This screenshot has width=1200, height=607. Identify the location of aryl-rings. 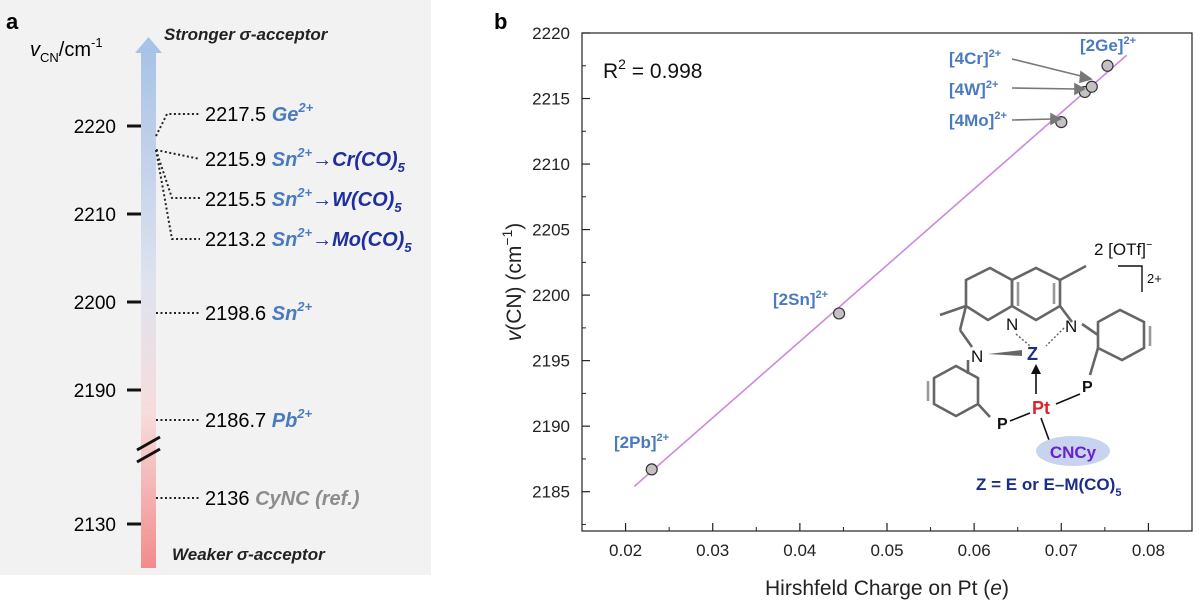
(1039, 363).